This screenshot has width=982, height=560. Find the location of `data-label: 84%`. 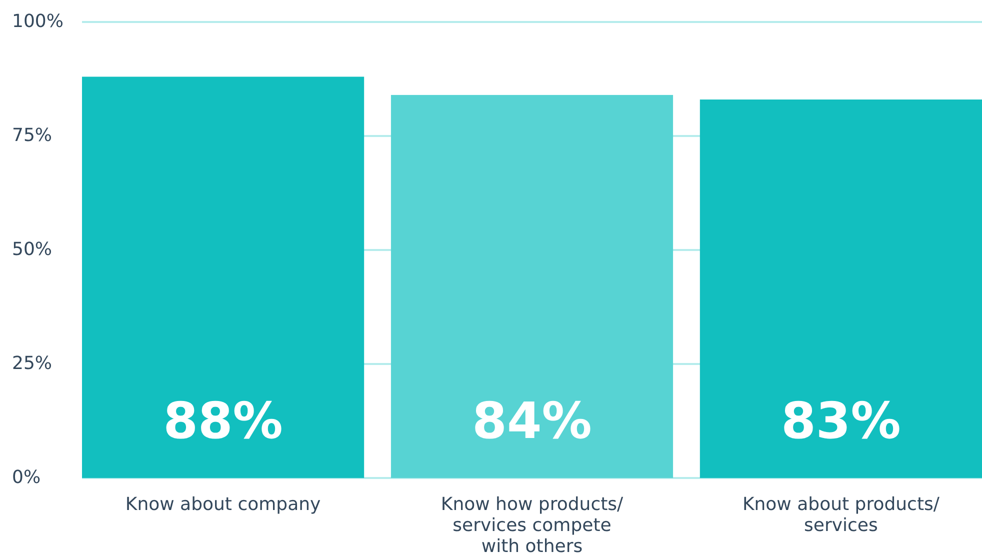

data-label: 84% is located at coordinates (532, 421).